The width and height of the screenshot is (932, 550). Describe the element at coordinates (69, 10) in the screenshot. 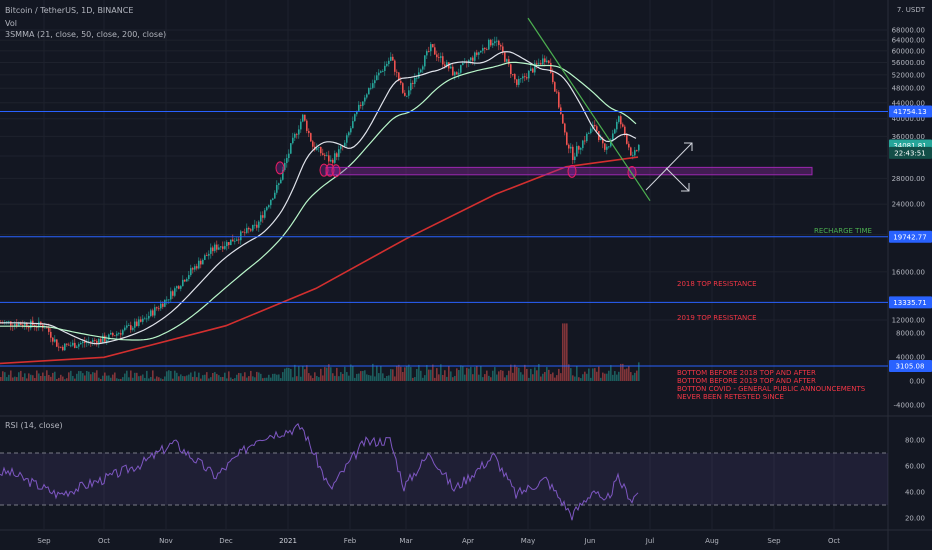

I see `symbol-legend: Bitcoin / TetherUS, 1D, BINANCE` at that location.